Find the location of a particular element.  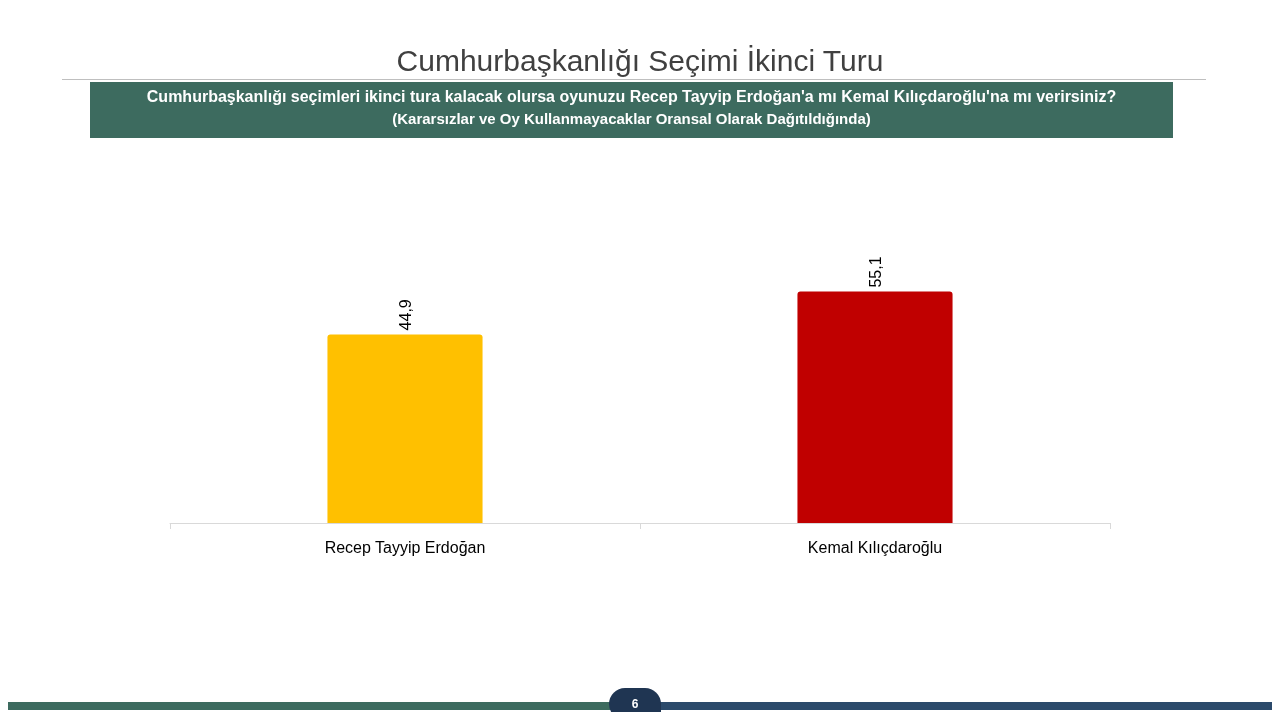

text: (Kararsızlar ve Oy Kullanmayacaklar Oransal Olarak Dağıtıldığında) is located at coordinates (631, 118).